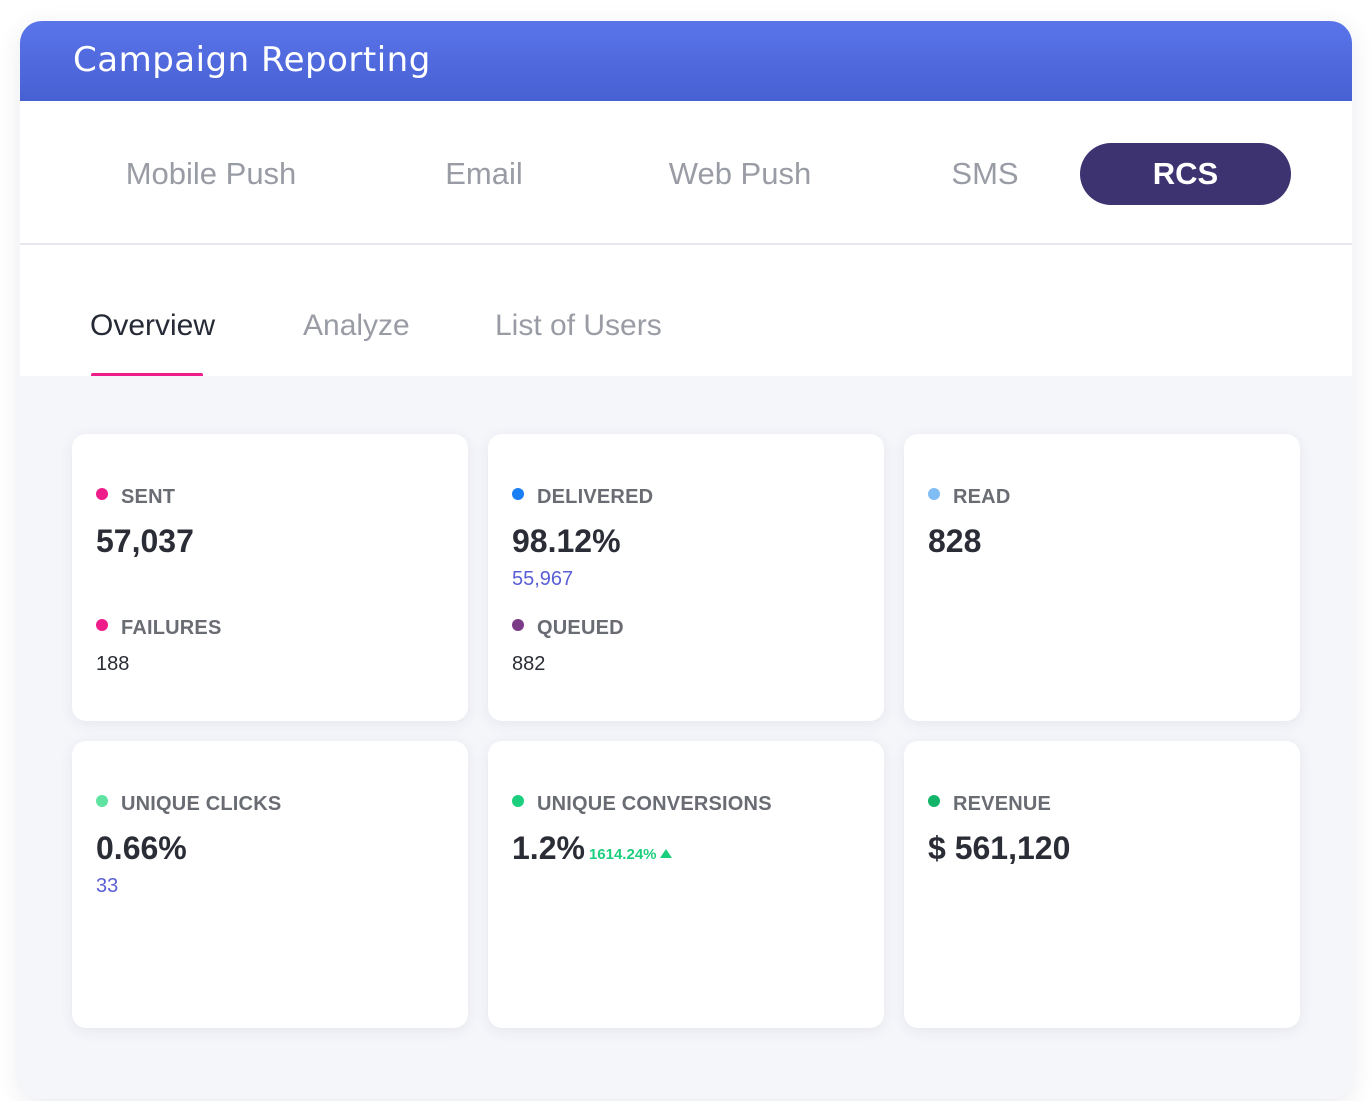 The width and height of the screenshot is (1372, 1101). I want to click on sent-label: SENT, so click(148, 497).